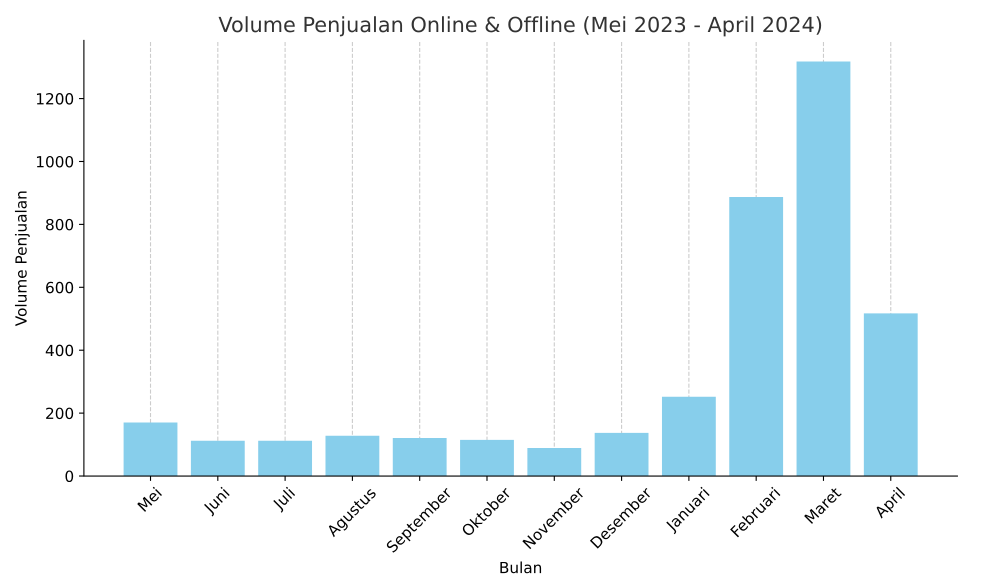 This screenshot has height=577, width=987. What do you see at coordinates (520, 26) in the screenshot?
I see `chart-title: Volume Penjualan Online & Offline (Mei 2023 - April 2024)` at bounding box center [520, 26].